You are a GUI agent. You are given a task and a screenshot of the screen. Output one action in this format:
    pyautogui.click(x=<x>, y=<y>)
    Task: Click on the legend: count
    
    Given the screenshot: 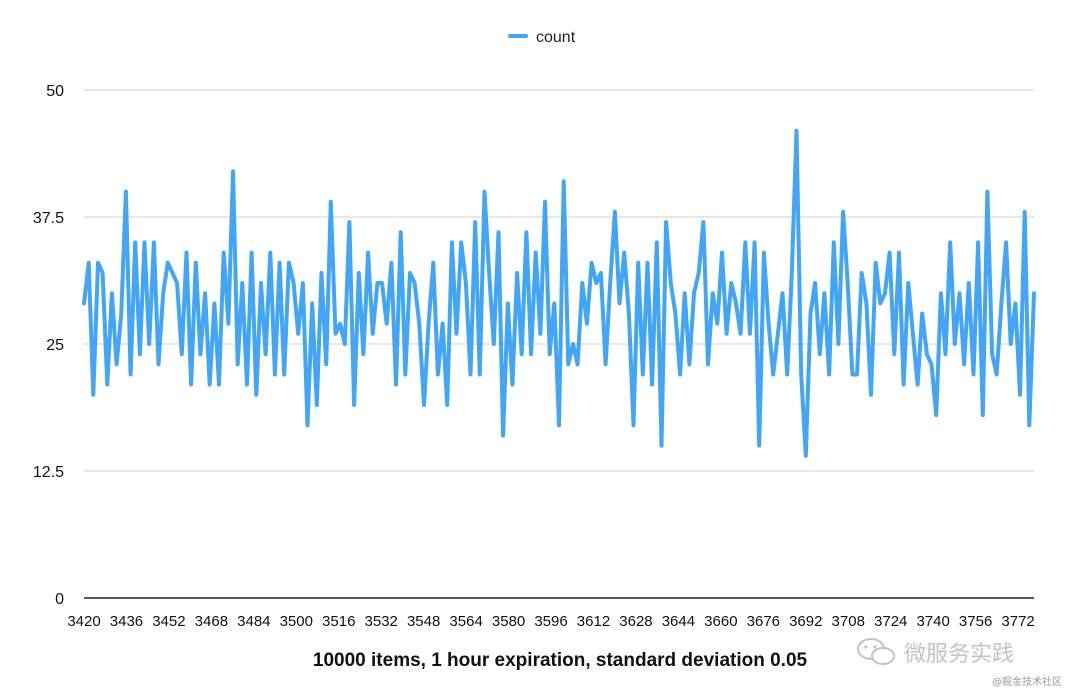 What is the action you would take?
    pyautogui.click(x=542, y=37)
    